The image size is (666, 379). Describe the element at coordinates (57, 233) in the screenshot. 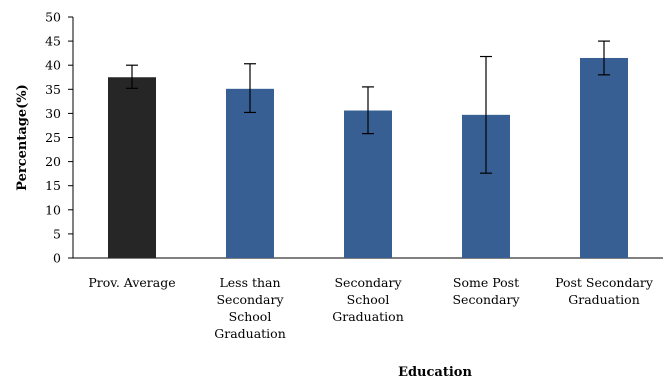

I see `y-tick-label: 5` at that location.